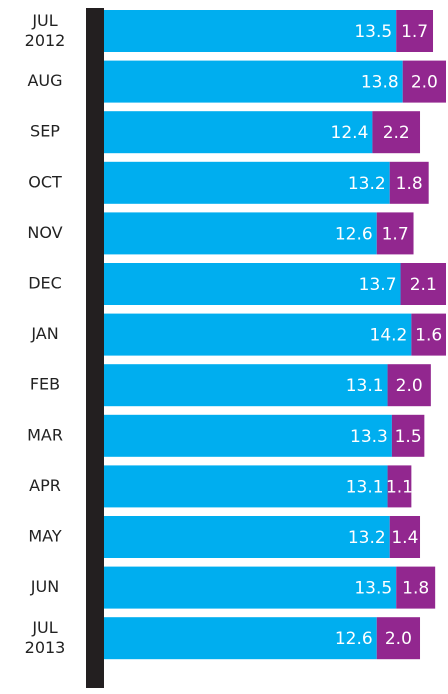  I want to click on value-label: 2.1, so click(423, 285).